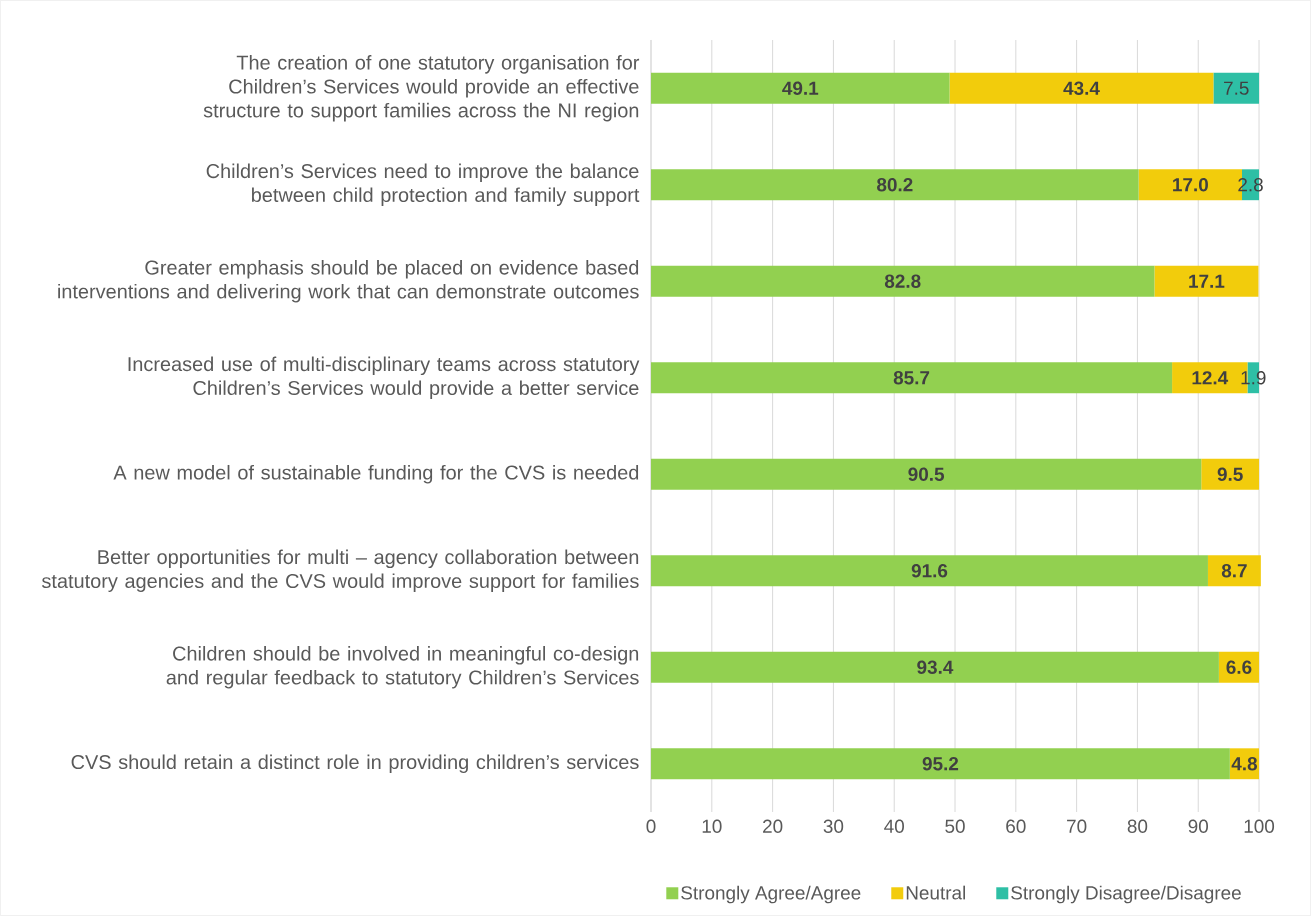  I want to click on x-tick-label: 100, so click(1259, 826).